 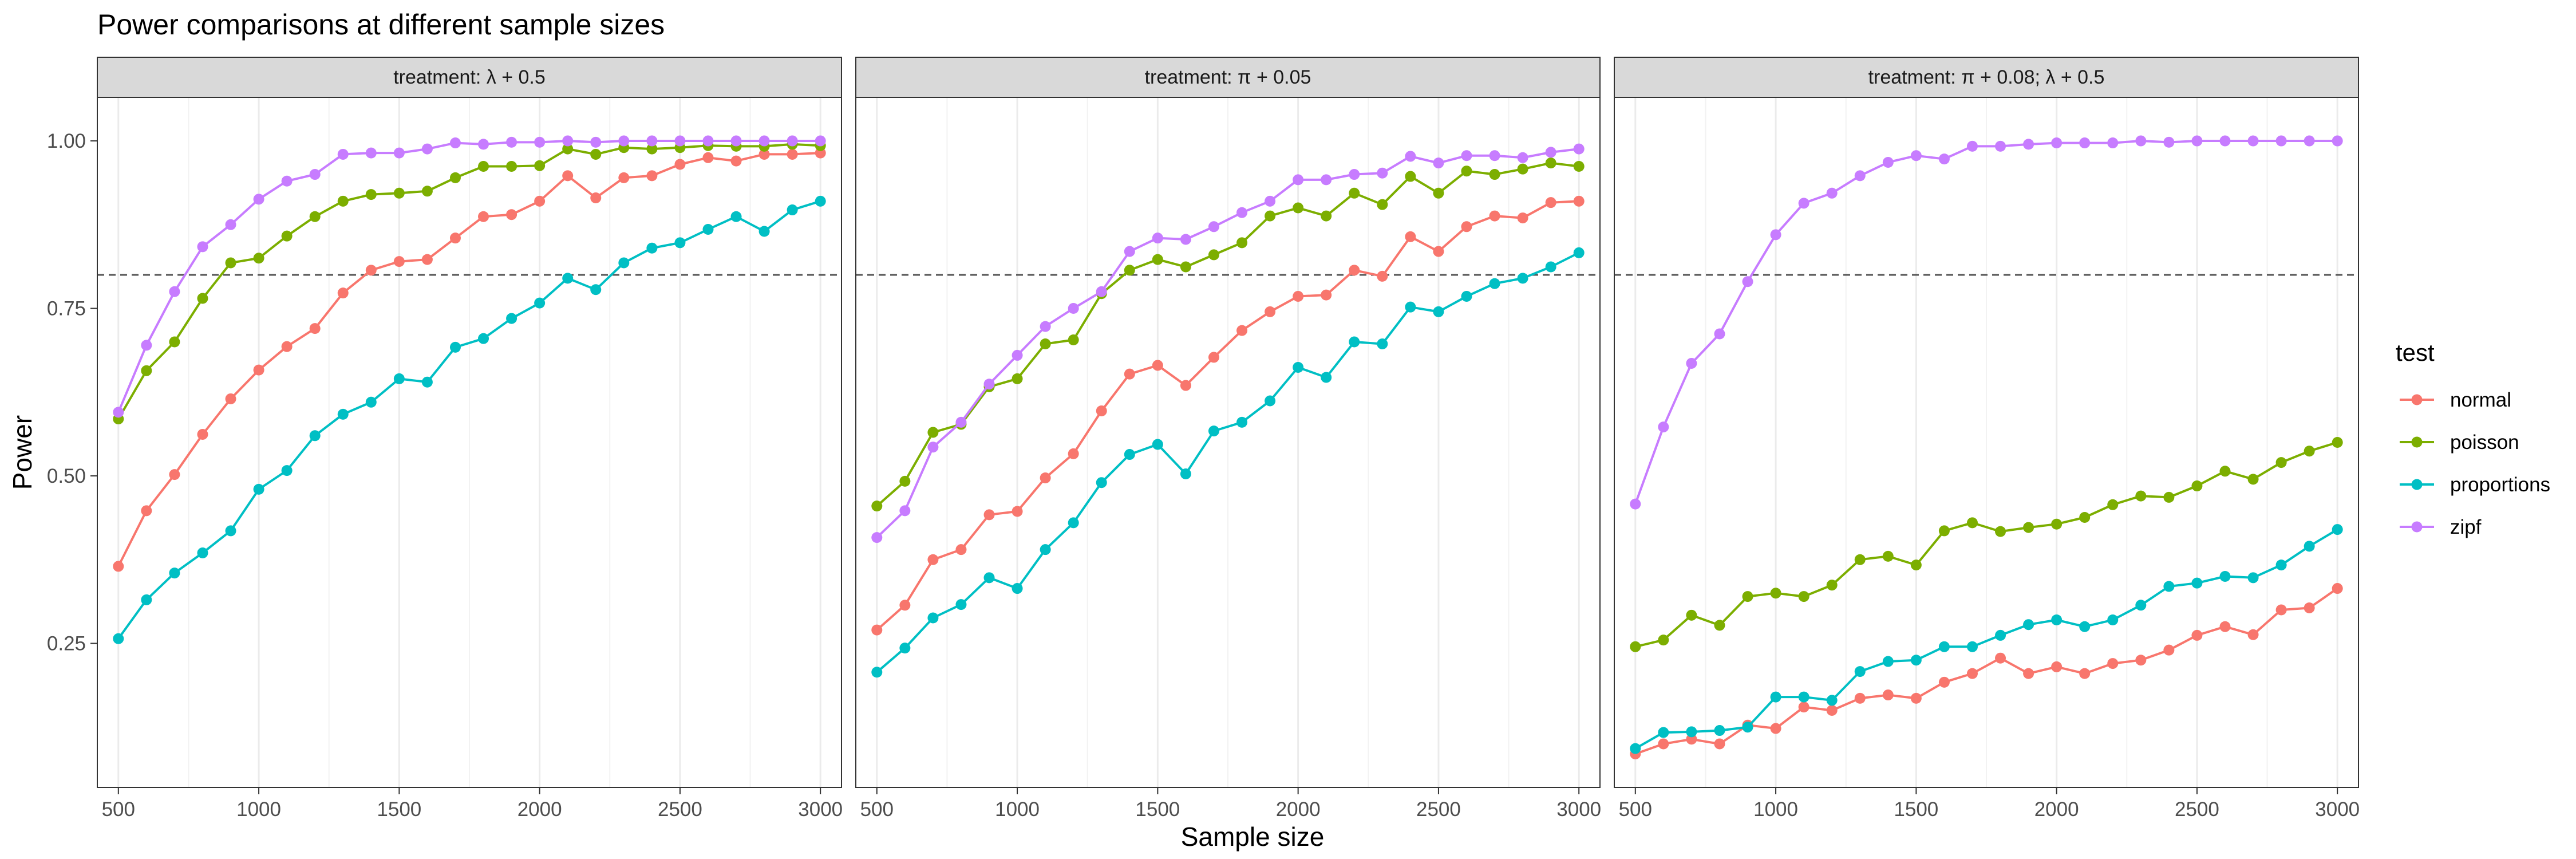 What do you see at coordinates (2417, 527) in the screenshot?
I see `legend-key-point` at bounding box center [2417, 527].